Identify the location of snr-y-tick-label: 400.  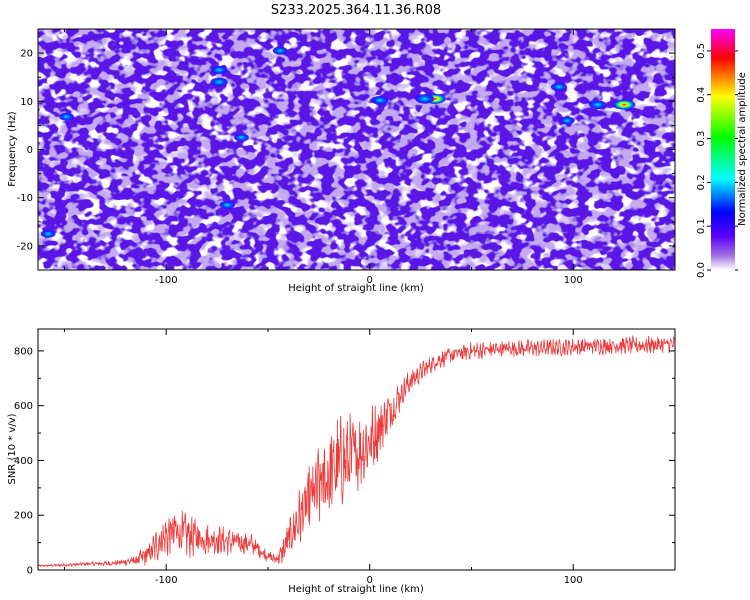
(23, 461).